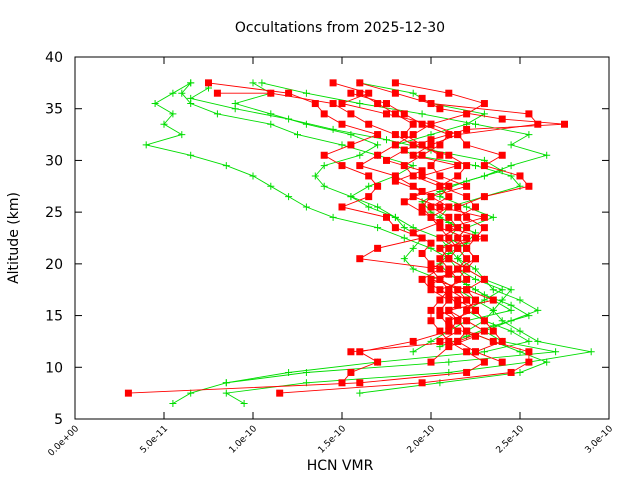  I want to click on y-tick-label: 35, so click(54, 110).